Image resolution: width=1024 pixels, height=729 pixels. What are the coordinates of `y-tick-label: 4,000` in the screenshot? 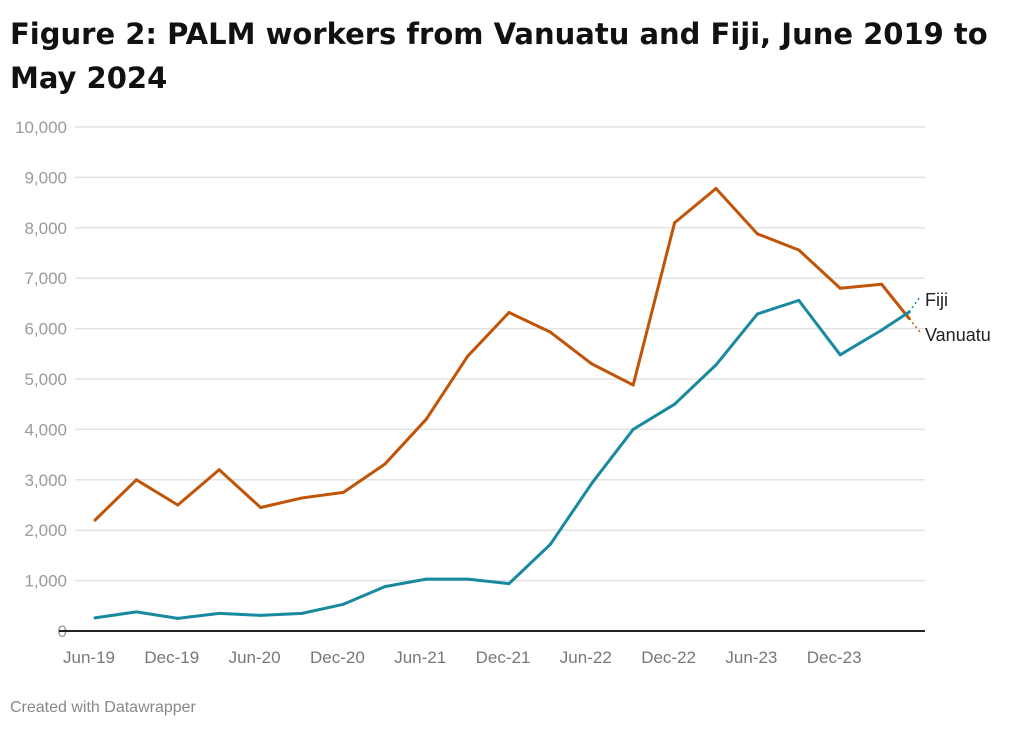 It's located at (45, 429).